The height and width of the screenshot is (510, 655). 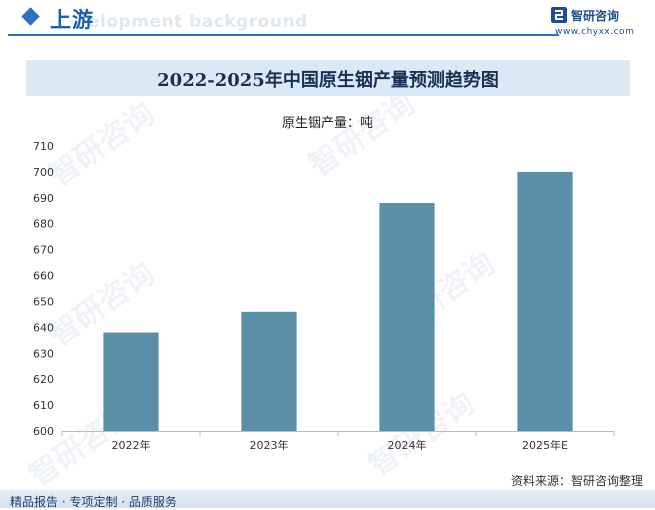 What do you see at coordinates (43, 276) in the screenshot?
I see `y-tick-label: 660` at bounding box center [43, 276].